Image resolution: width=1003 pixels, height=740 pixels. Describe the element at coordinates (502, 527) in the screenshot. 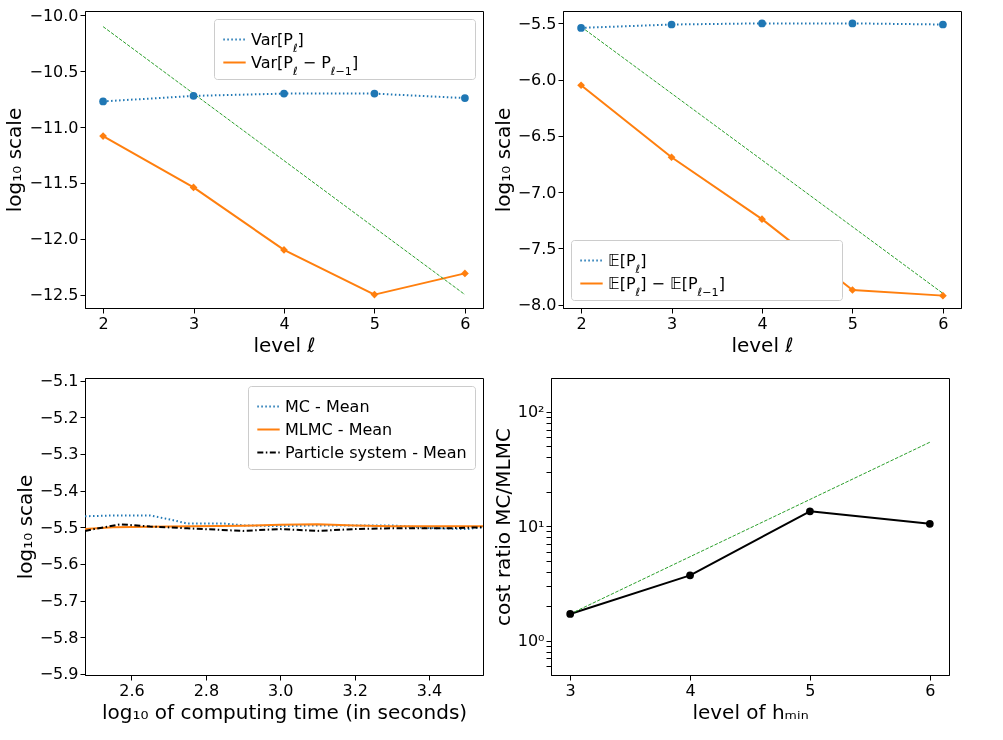

I see `y-axis-title: cost ratio MC/MLMC` at that location.